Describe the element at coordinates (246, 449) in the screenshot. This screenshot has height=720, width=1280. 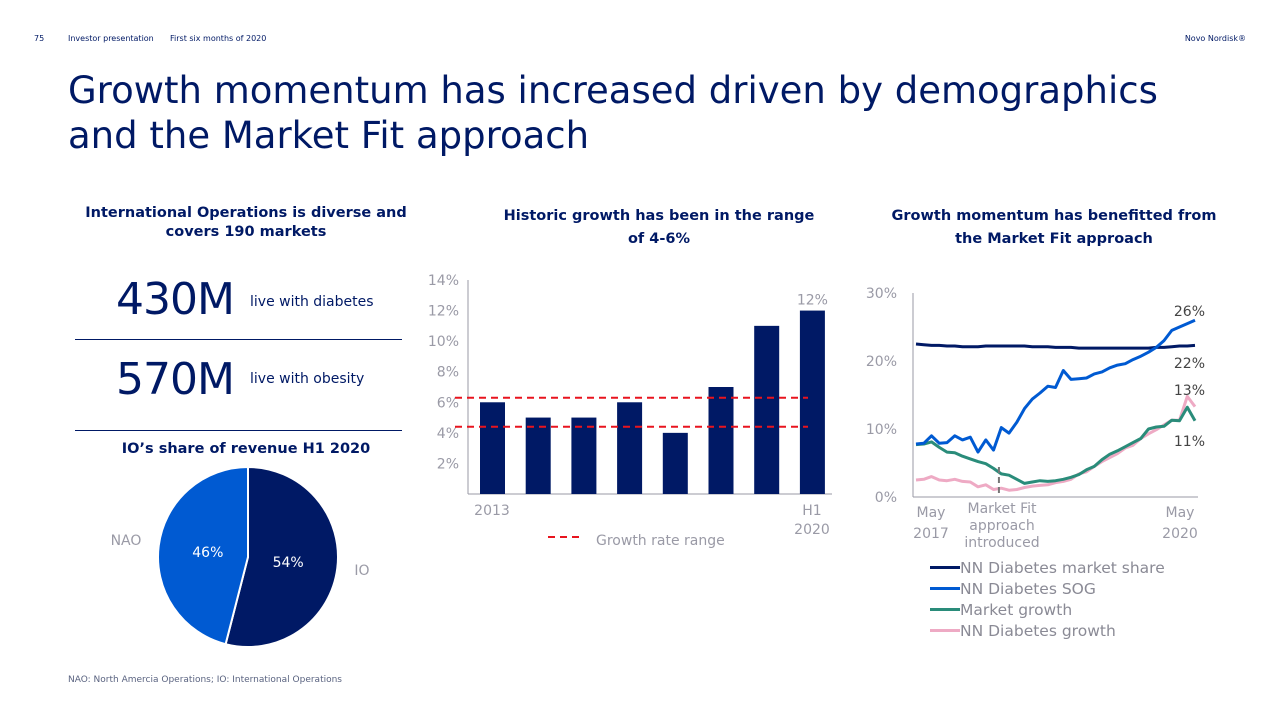
I see `pie-heading: IO’s share of revenue H1 2020` at that location.